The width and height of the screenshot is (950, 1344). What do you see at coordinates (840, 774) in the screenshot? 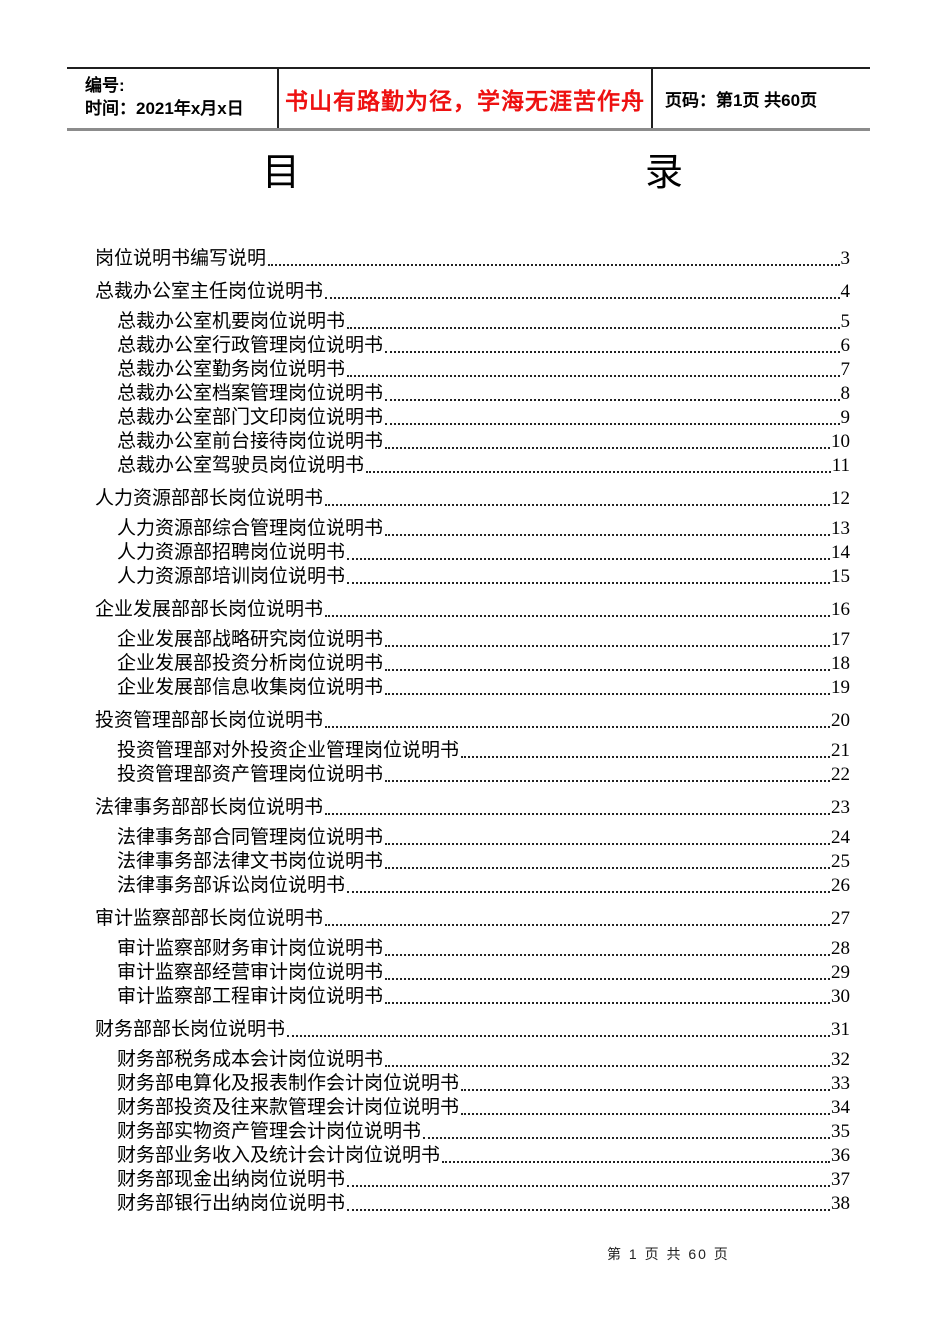
I see `toc-entry-page: 22` at bounding box center [840, 774].